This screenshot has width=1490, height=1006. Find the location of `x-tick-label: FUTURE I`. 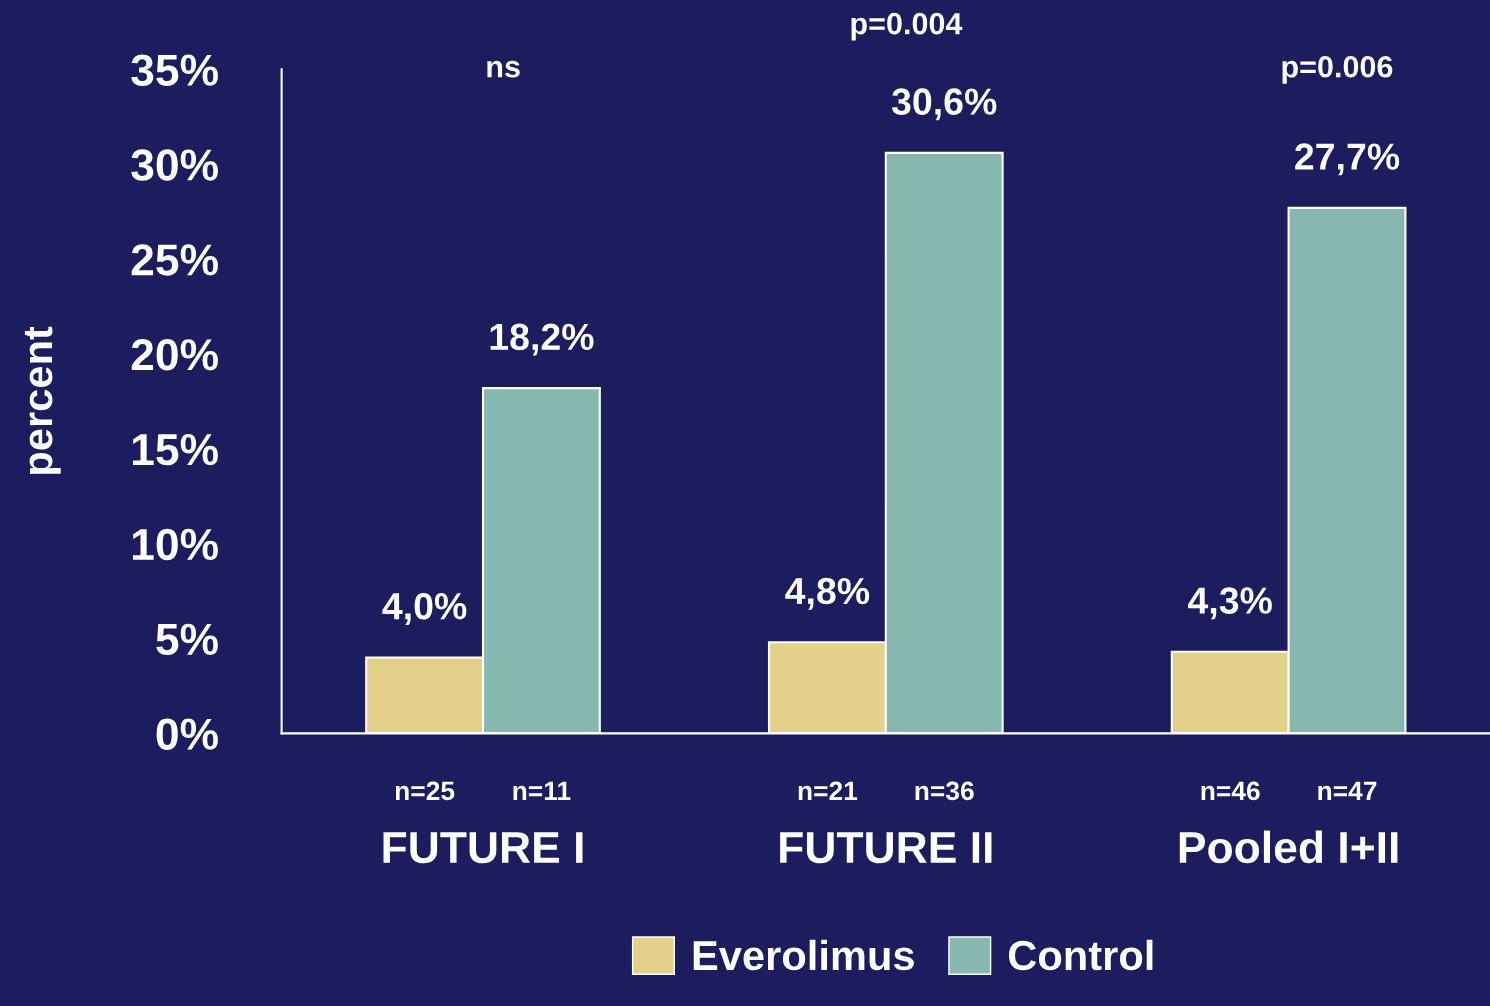

x-tick-label: FUTURE I is located at coordinates (483, 848).